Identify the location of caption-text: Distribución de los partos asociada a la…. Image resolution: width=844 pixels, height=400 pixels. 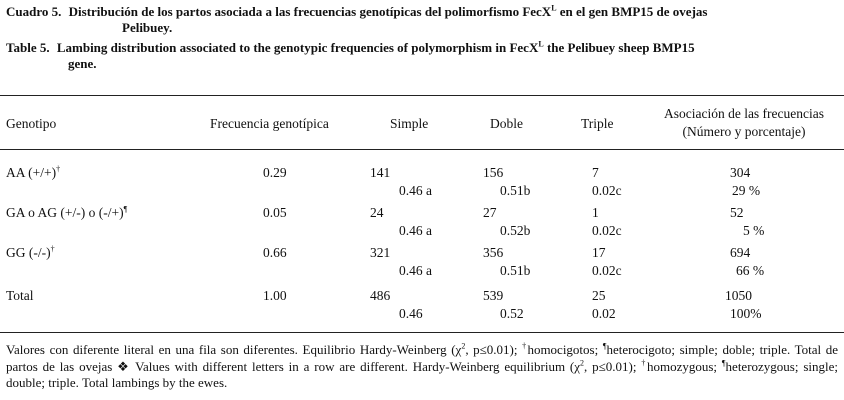
(310, 11).